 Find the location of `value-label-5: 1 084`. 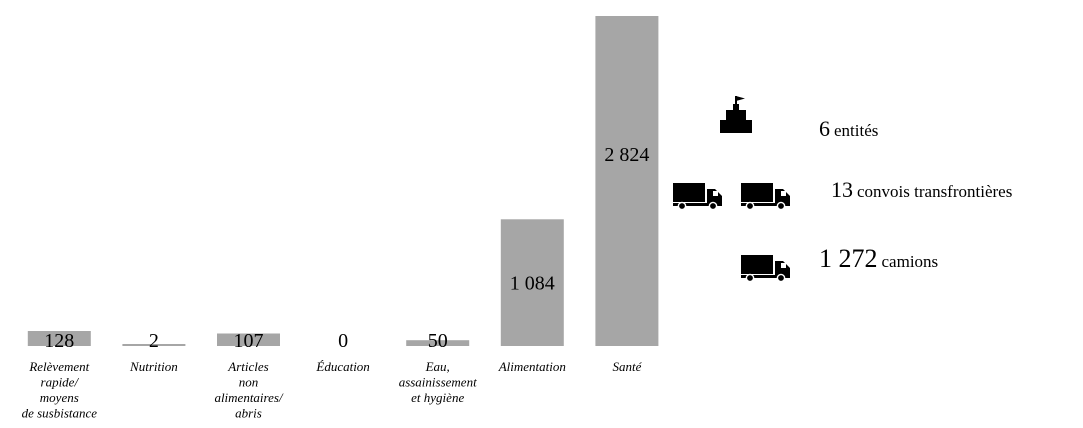

value-label-5: 1 084 is located at coordinates (532, 284).